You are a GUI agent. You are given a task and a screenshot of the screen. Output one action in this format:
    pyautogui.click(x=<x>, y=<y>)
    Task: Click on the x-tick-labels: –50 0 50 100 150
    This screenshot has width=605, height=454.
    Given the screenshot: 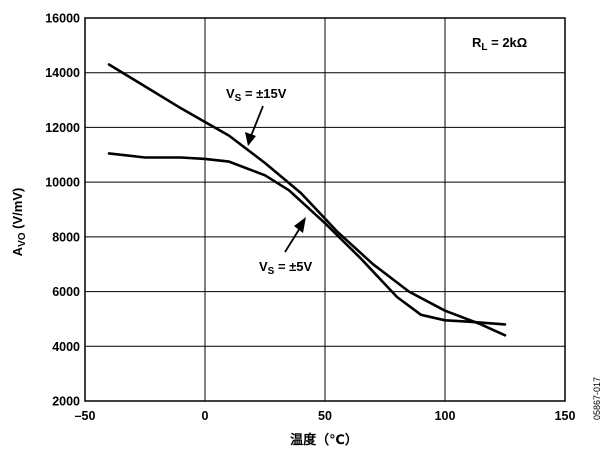 What is the action you would take?
    pyautogui.click(x=325, y=416)
    